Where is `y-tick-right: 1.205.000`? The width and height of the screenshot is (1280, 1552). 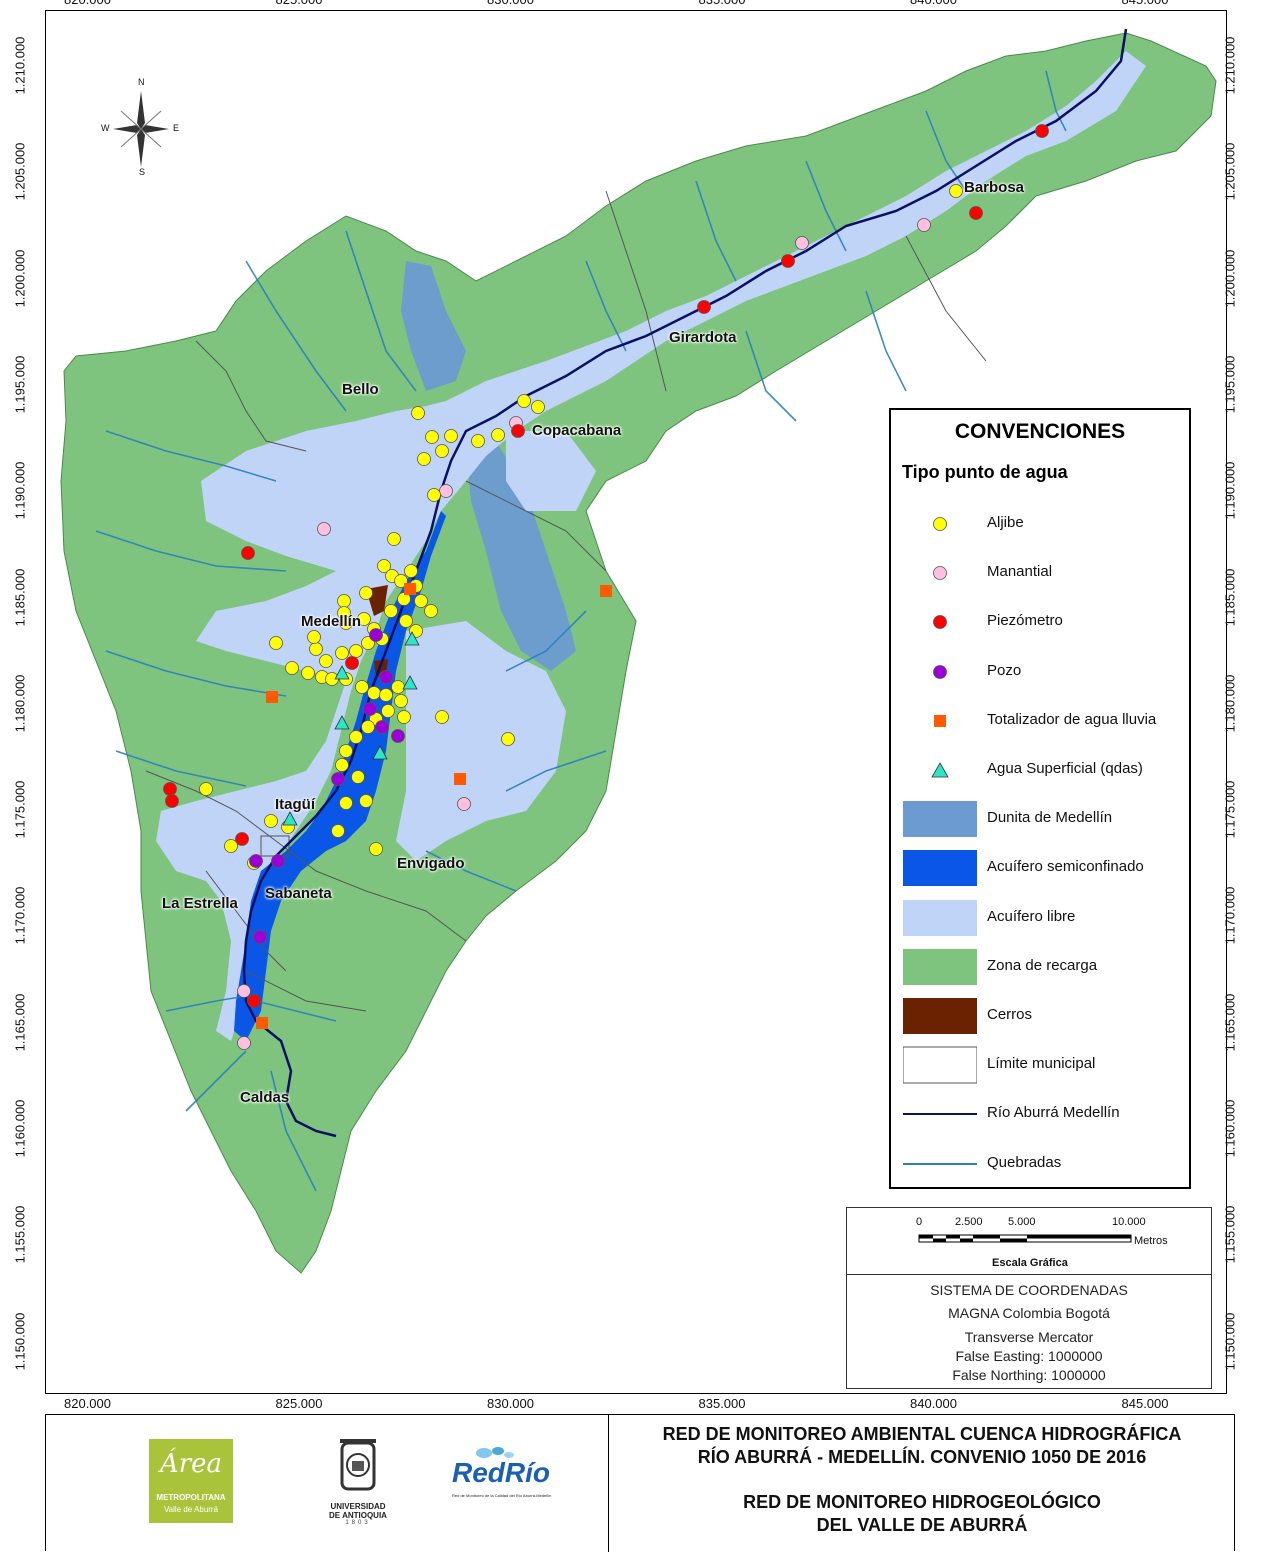 y-tick-right: 1.205.000 is located at coordinates (1230, 171).